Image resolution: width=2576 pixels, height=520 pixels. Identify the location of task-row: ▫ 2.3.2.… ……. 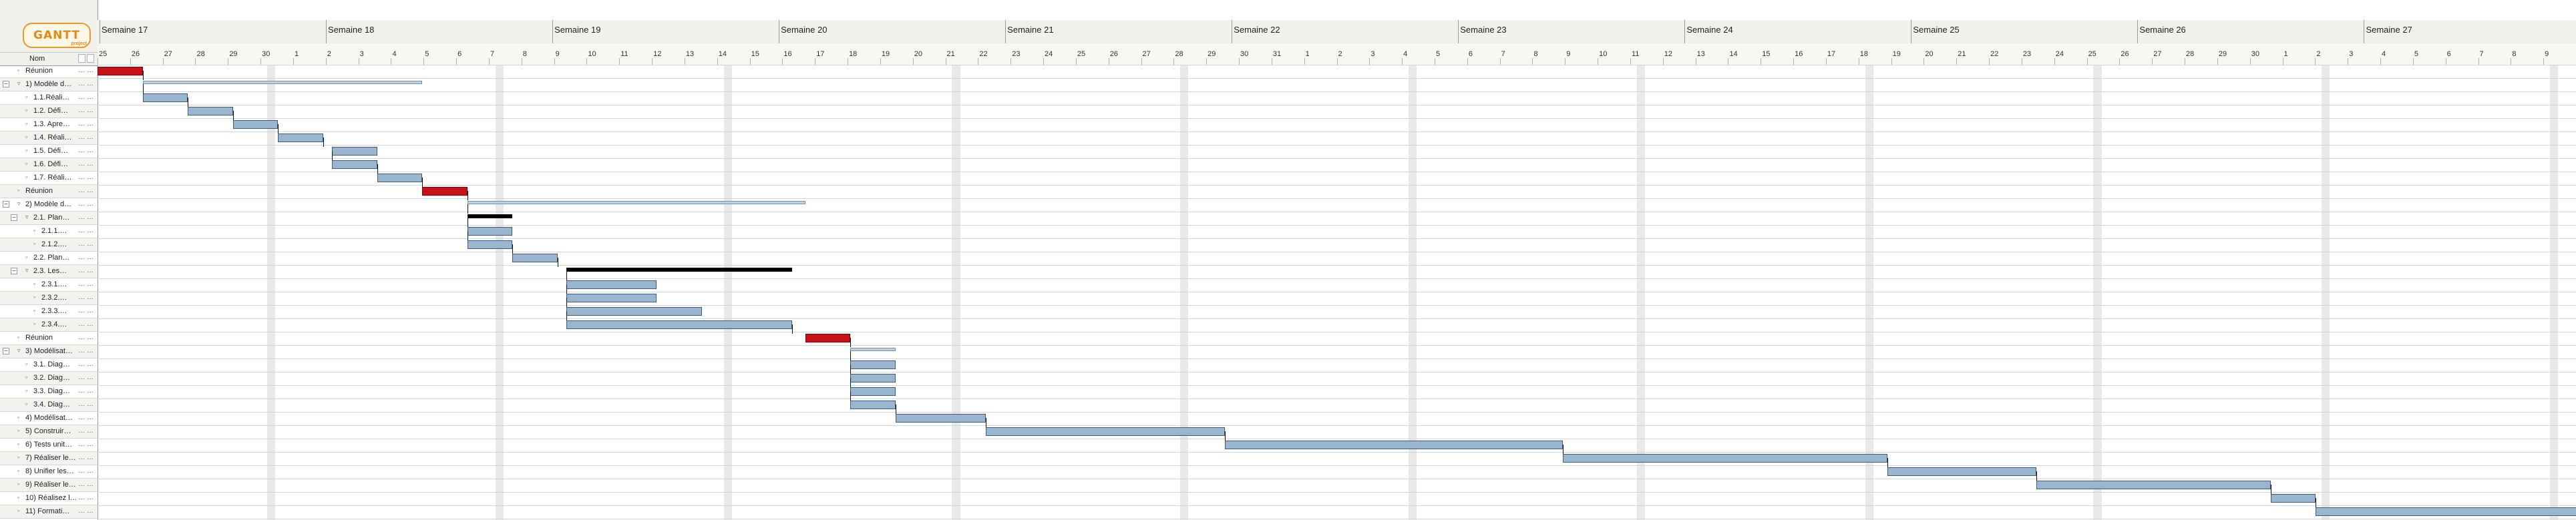
(49, 298).